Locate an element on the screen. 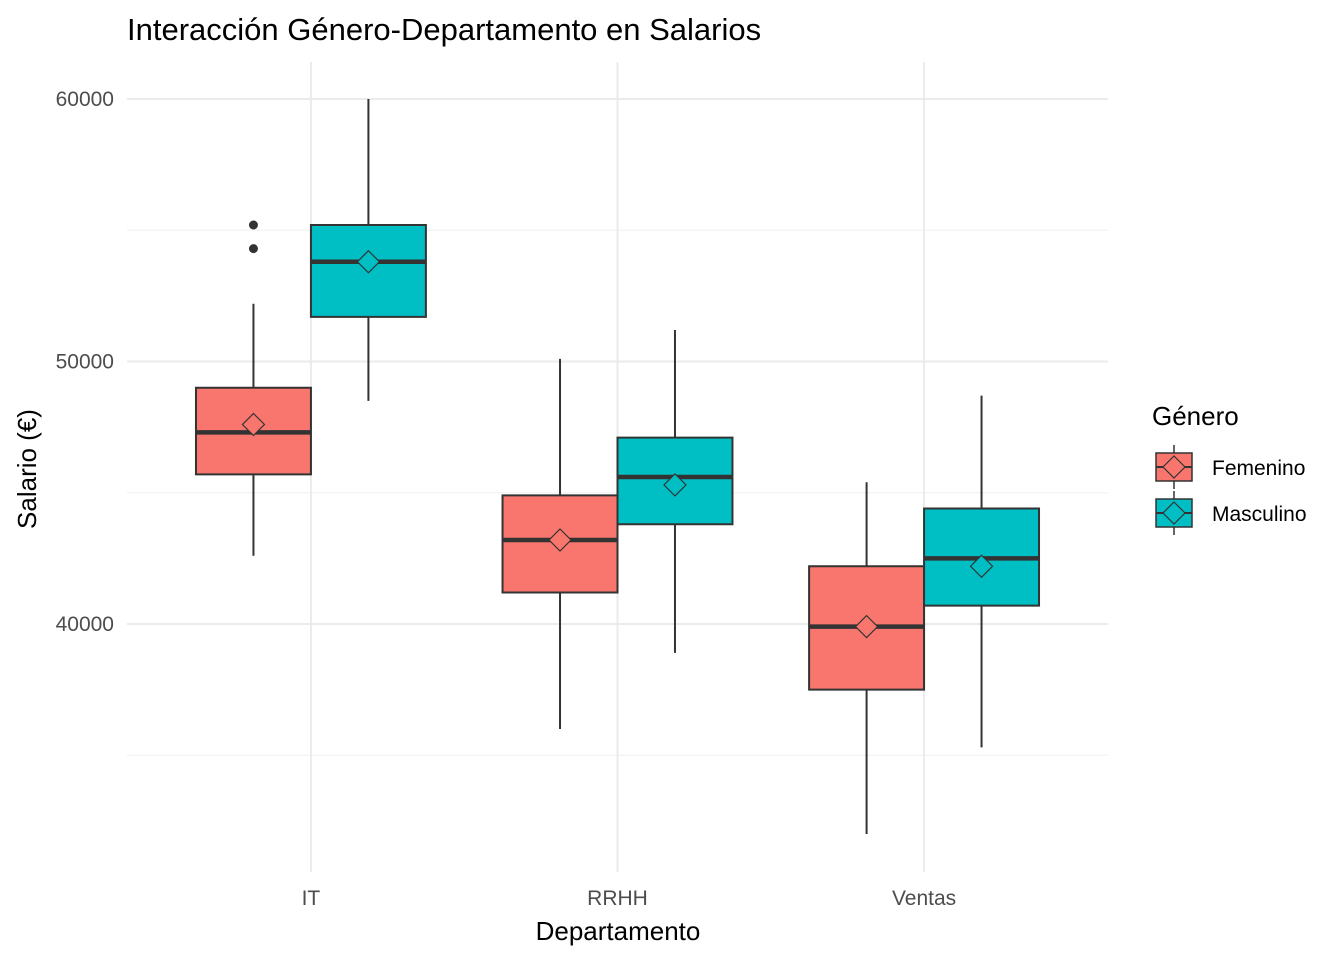 Image resolution: width=1344 pixels, height=960 pixels. box-Ventas-Masculino is located at coordinates (982, 571).